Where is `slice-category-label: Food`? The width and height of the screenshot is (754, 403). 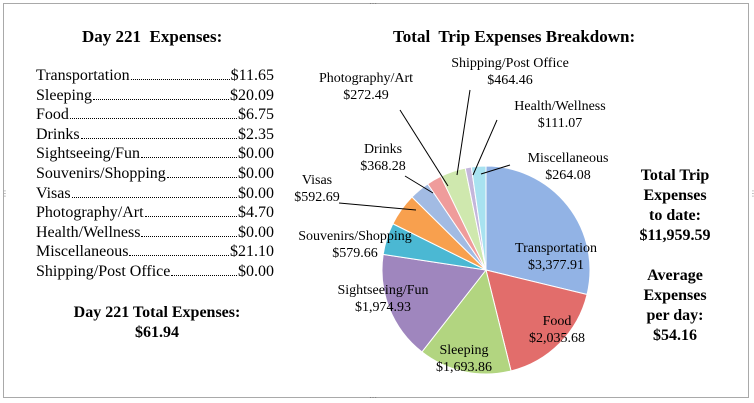
slice-category-label: Food is located at coordinates (557, 321).